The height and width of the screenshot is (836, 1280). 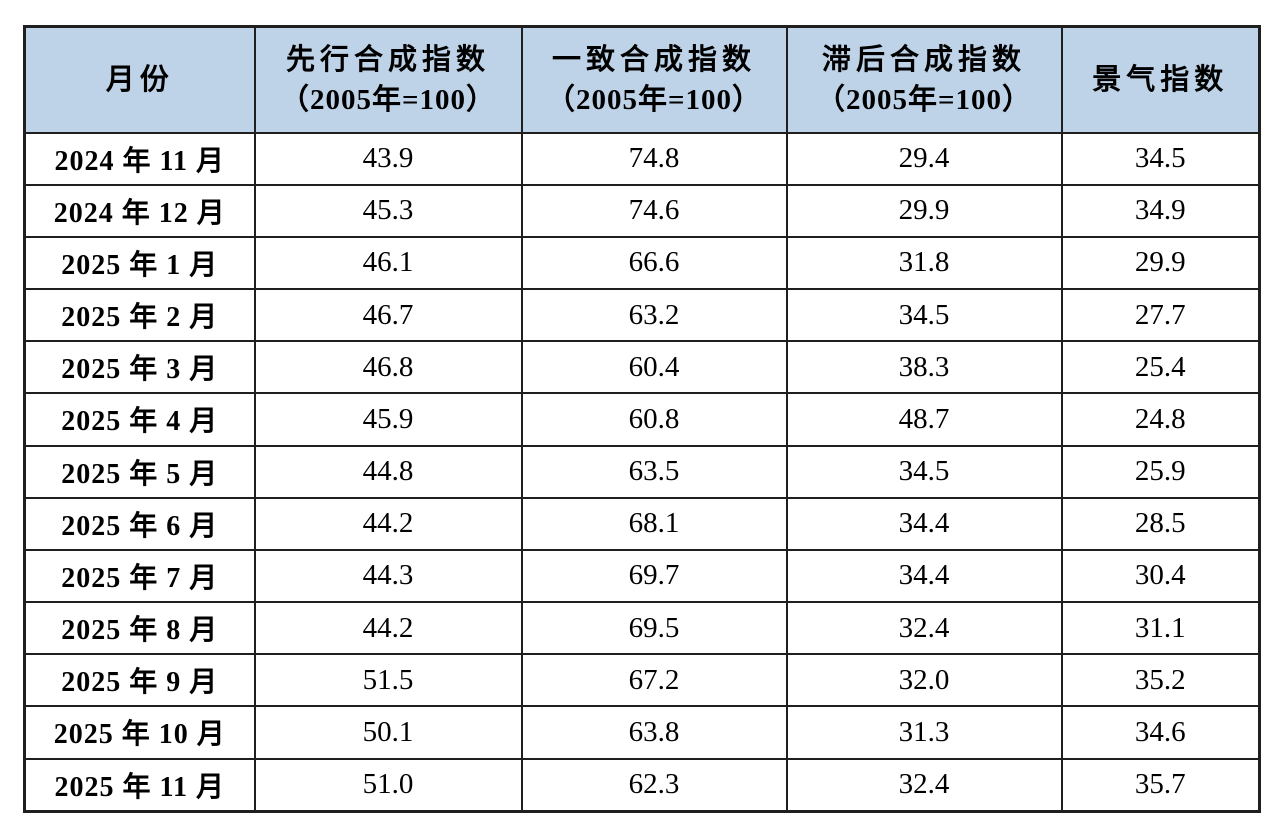 I want to click on lagging-value-cell: 29.9, so click(x=924, y=210).